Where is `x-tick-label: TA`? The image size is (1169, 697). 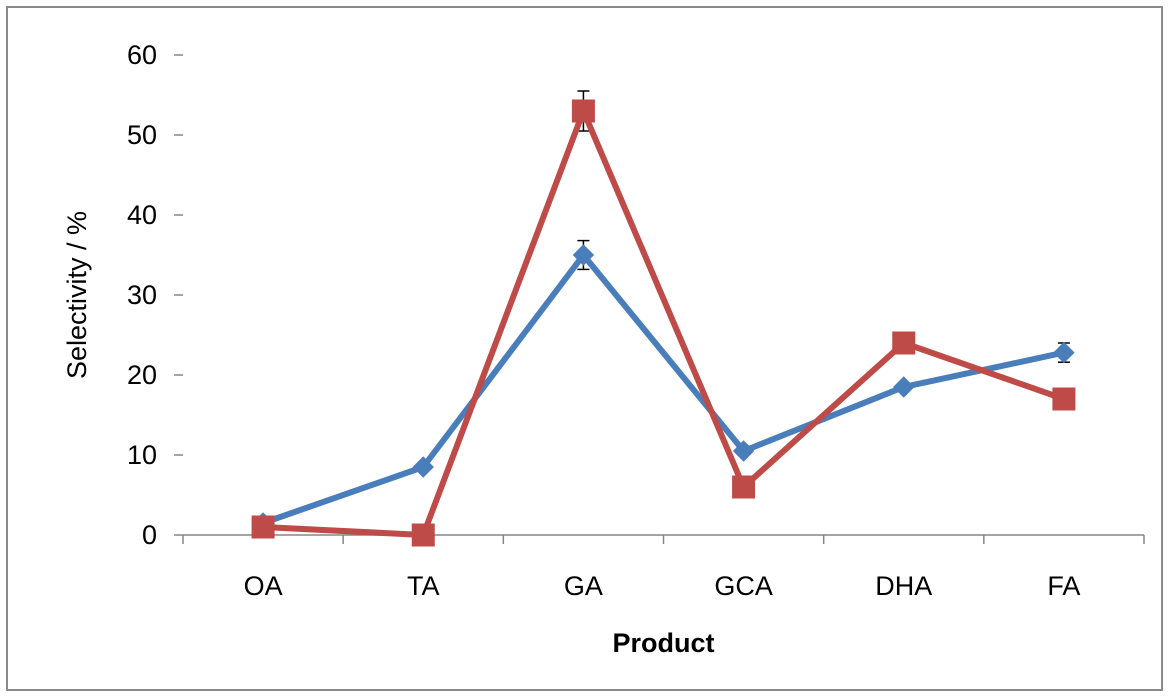 x-tick-label: TA is located at coordinates (423, 586).